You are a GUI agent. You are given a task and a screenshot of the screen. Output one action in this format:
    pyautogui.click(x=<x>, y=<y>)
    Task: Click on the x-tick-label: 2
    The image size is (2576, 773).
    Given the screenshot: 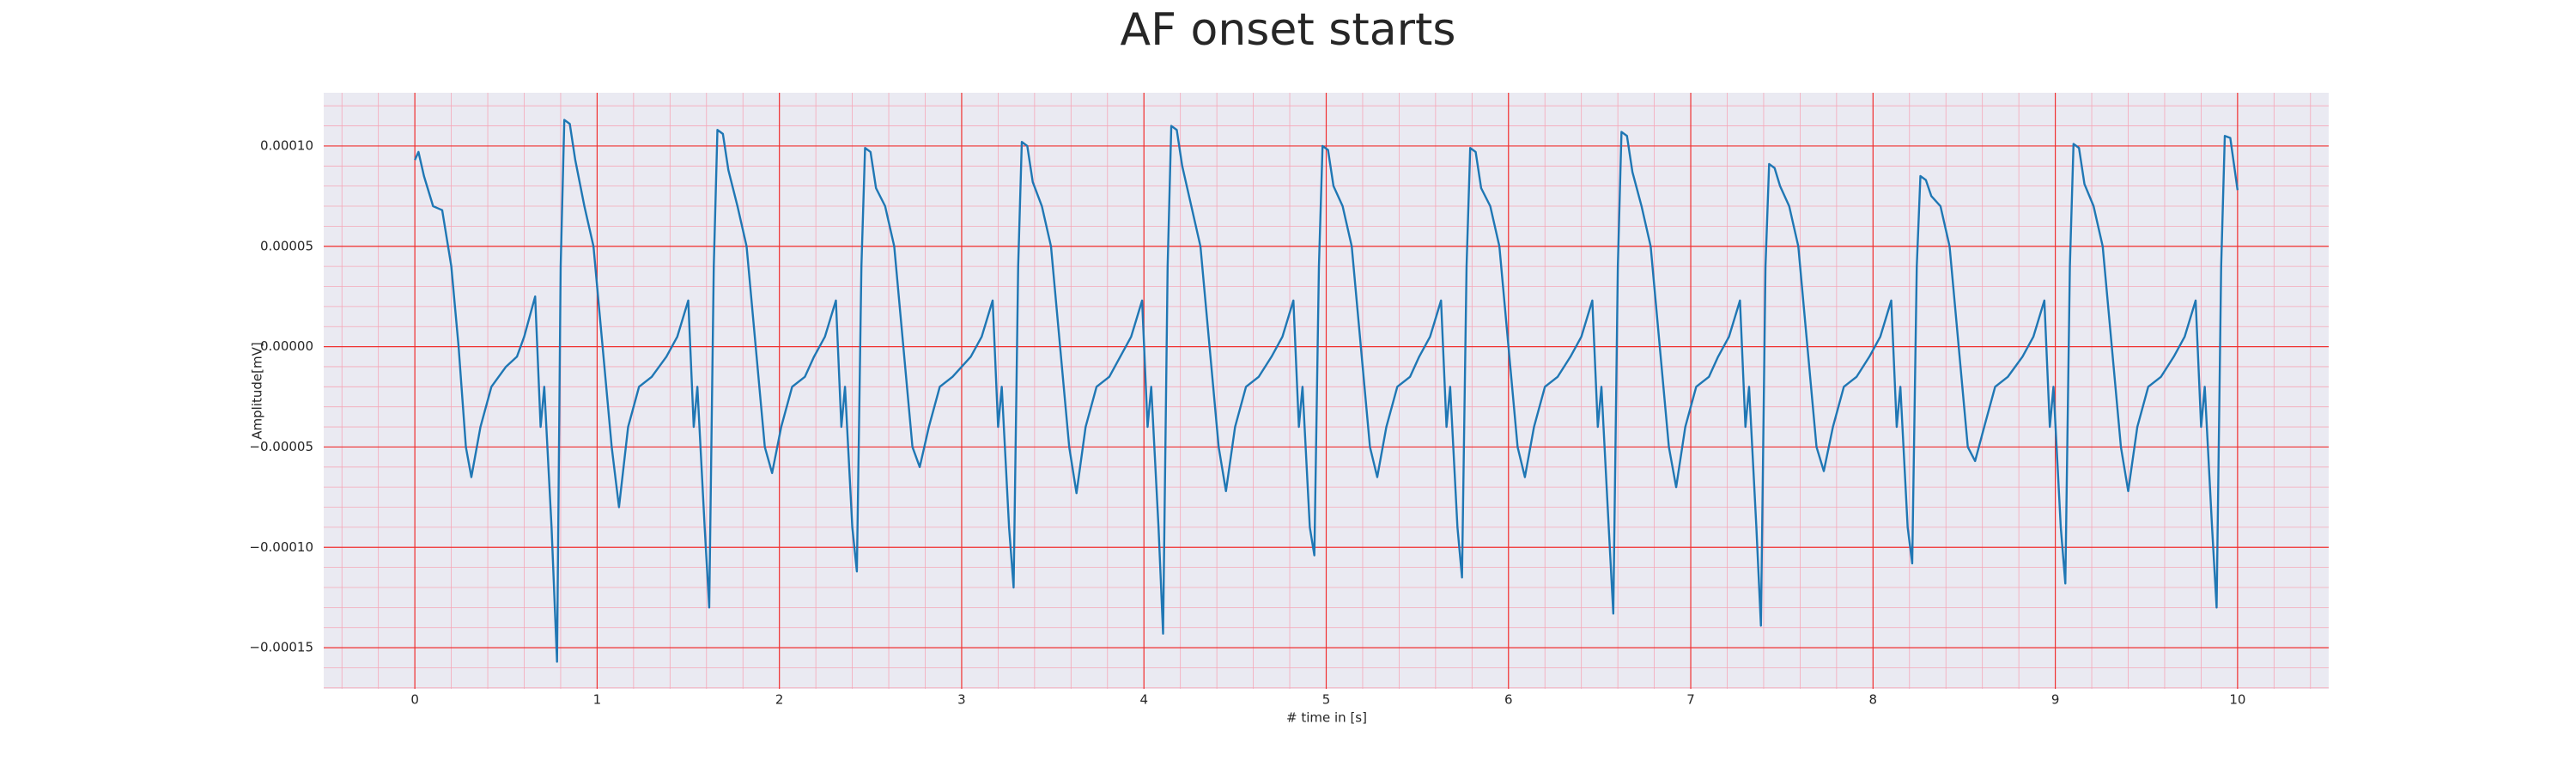 What is the action you would take?
    pyautogui.click(x=779, y=700)
    